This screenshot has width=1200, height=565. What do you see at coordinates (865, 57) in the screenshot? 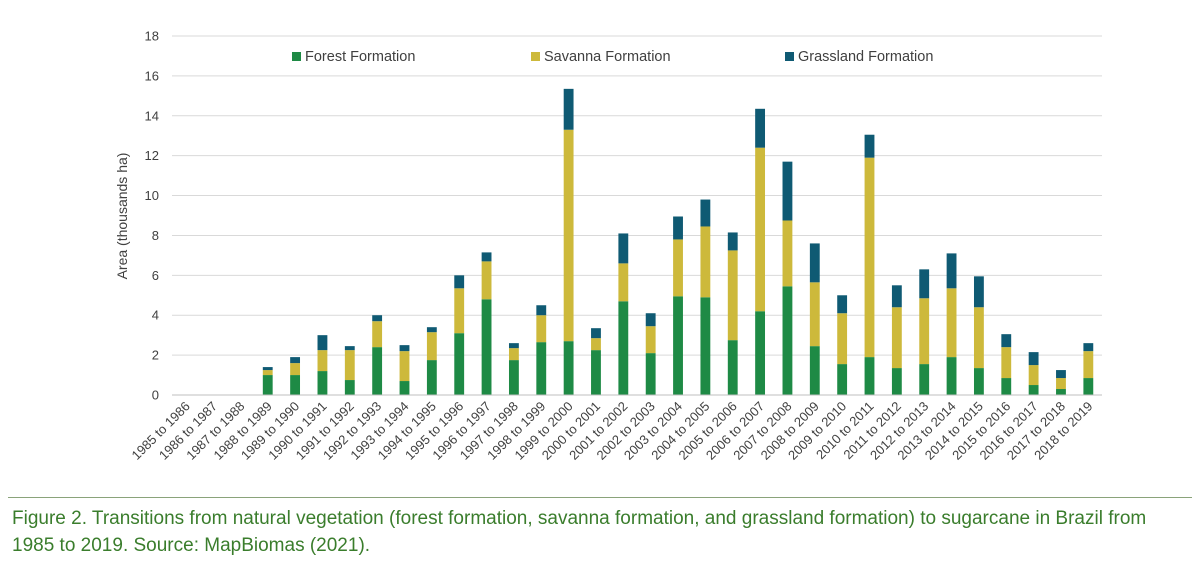
I see `legend-label: Grassland Formation` at bounding box center [865, 57].